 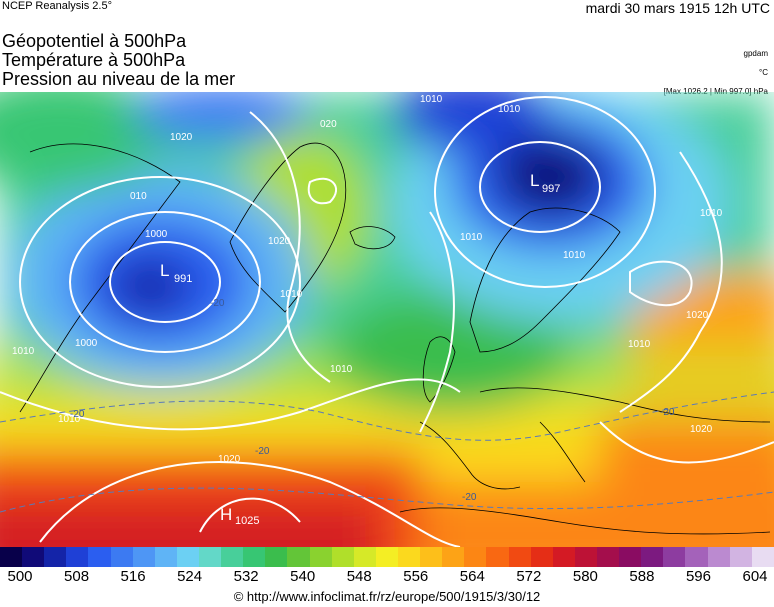 I want to click on isobar-1020-south, so click(x=250, y=504).